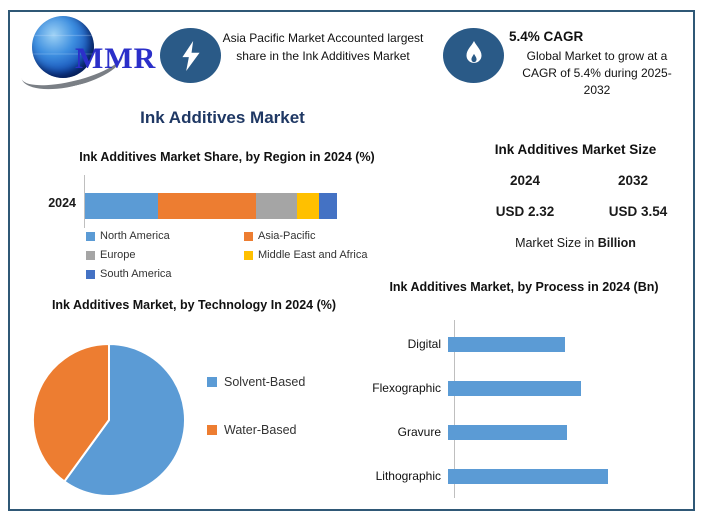 The height and width of the screenshot is (521, 702). I want to click on technology-legend: Solvent-Based Water-Based, so click(256, 422).